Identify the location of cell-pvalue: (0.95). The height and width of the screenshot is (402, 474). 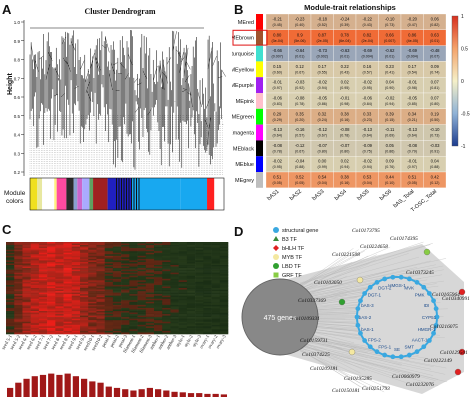
(344, 88).